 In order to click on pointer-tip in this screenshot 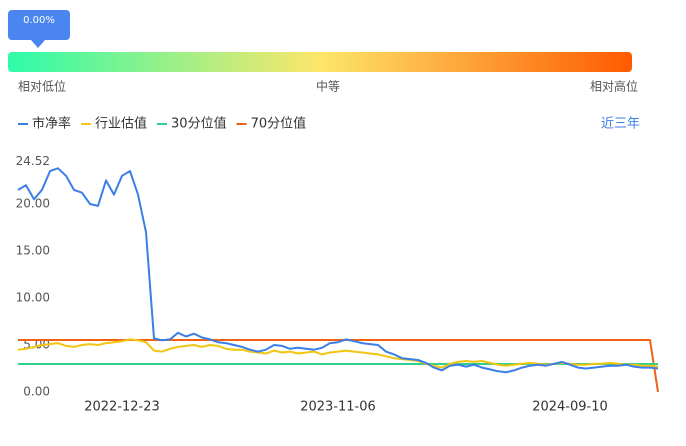, I will do `click(38, 44)`.